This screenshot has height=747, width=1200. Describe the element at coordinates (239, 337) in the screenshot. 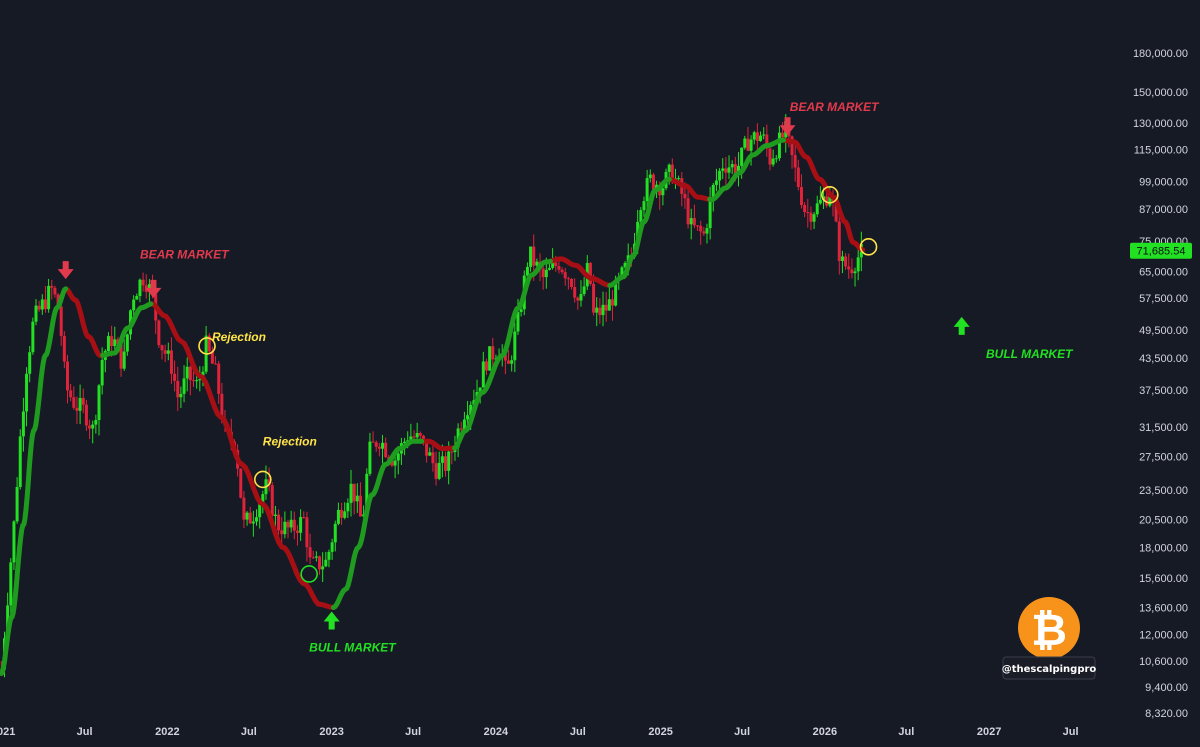

I see `annotation-label: Rejection` at that location.